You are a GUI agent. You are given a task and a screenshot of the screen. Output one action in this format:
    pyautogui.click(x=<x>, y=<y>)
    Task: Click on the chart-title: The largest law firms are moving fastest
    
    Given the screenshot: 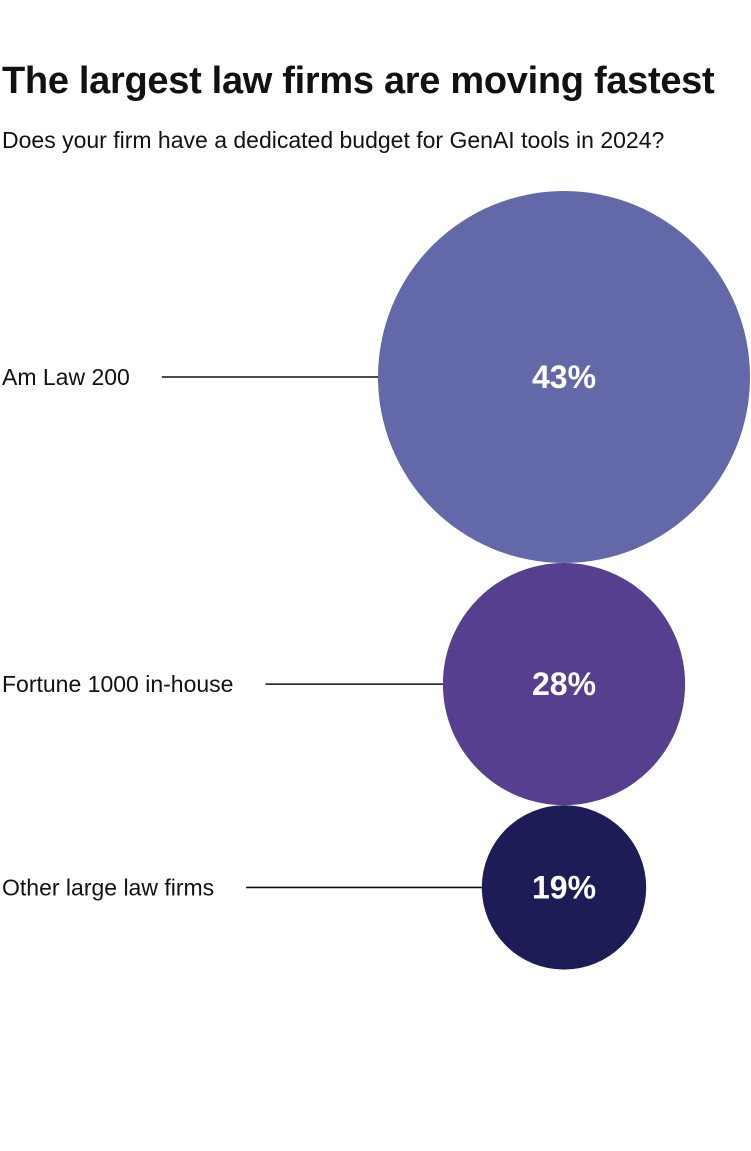 What is the action you would take?
    pyautogui.click(x=358, y=81)
    